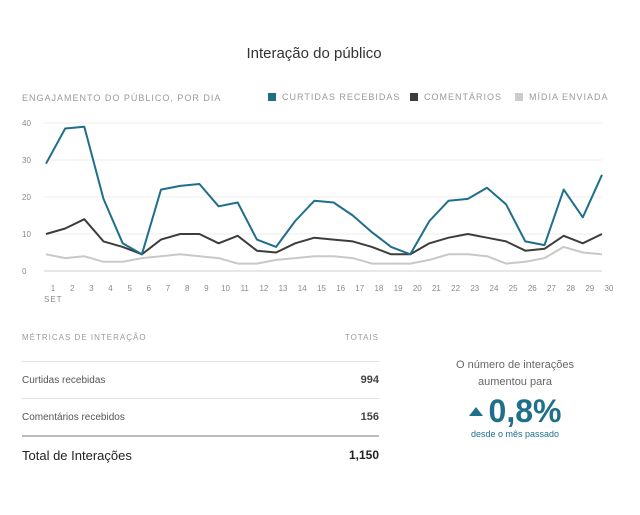 The height and width of the screenshot is (515, 640). Describe the element at coordinates (417, 288) in the screenshot. I see `x-tick-label: 20` at that location.